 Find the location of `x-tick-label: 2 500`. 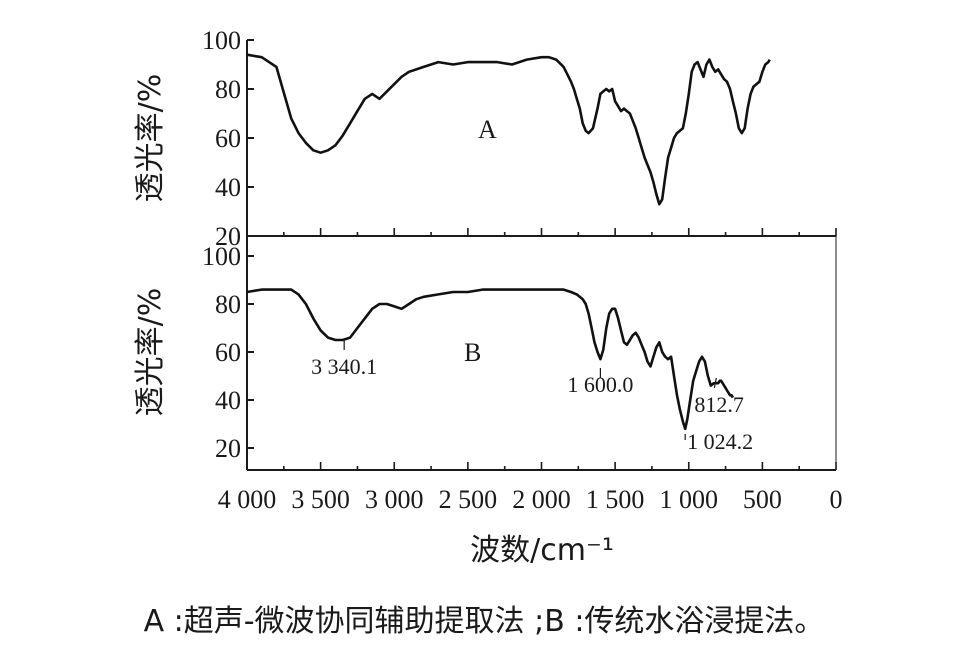

x-tick-label: 2 500 is located at coordinates (468, 499).